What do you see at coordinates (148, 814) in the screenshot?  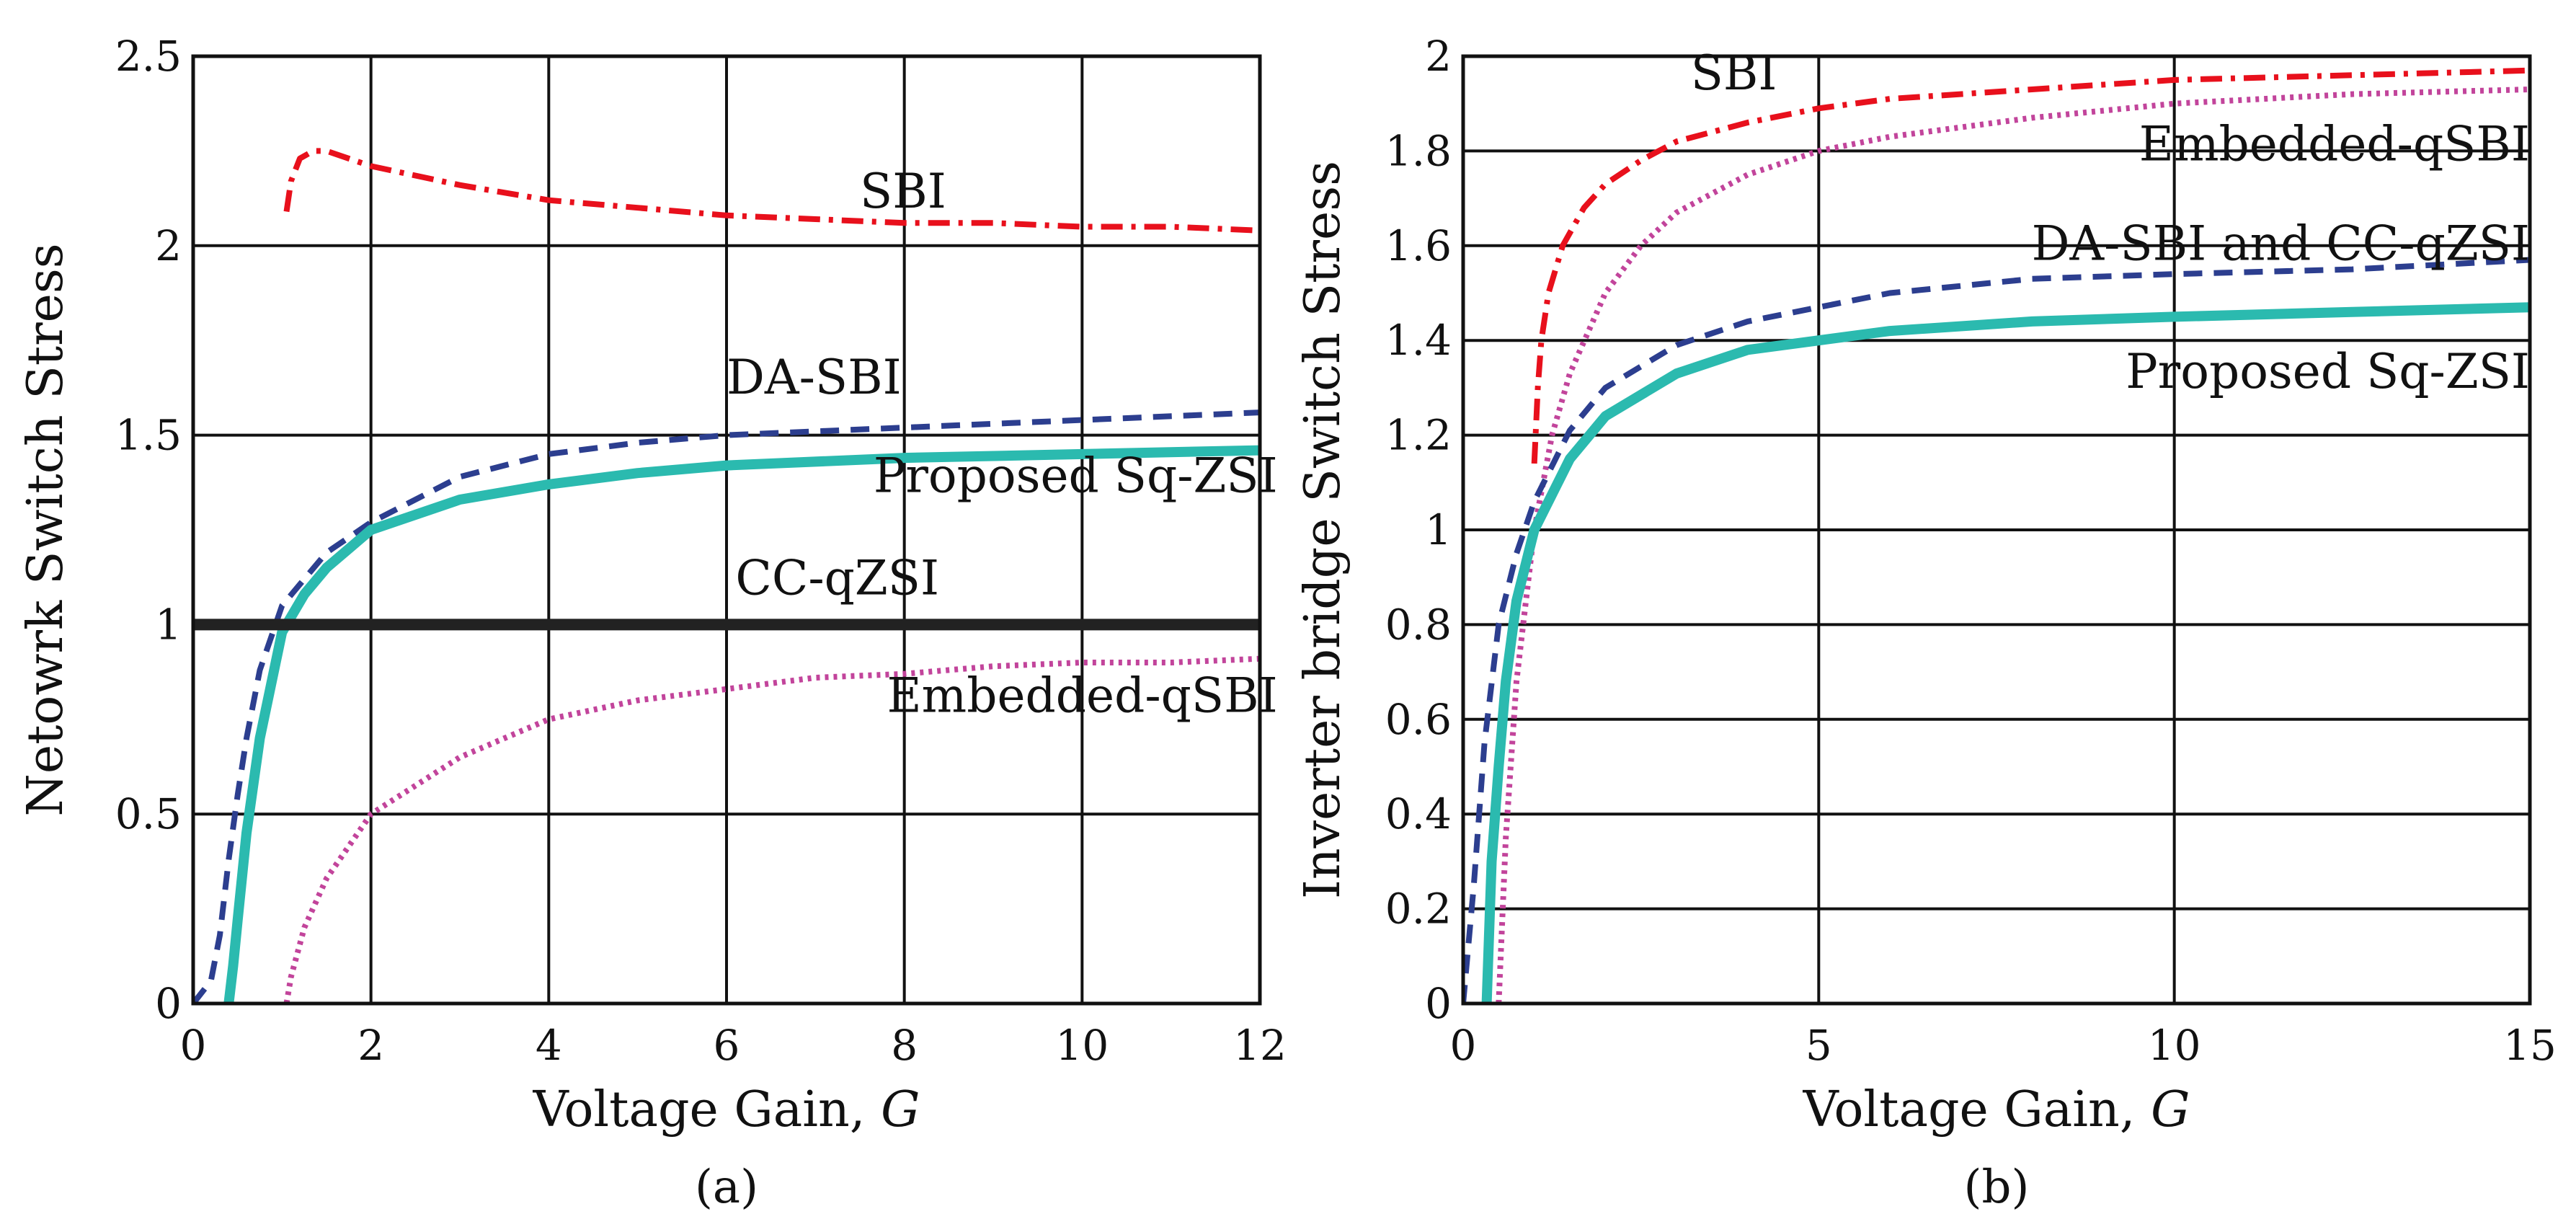 I see `y-tick-label-a-1: 0.5` at bounding box center [148, 814].